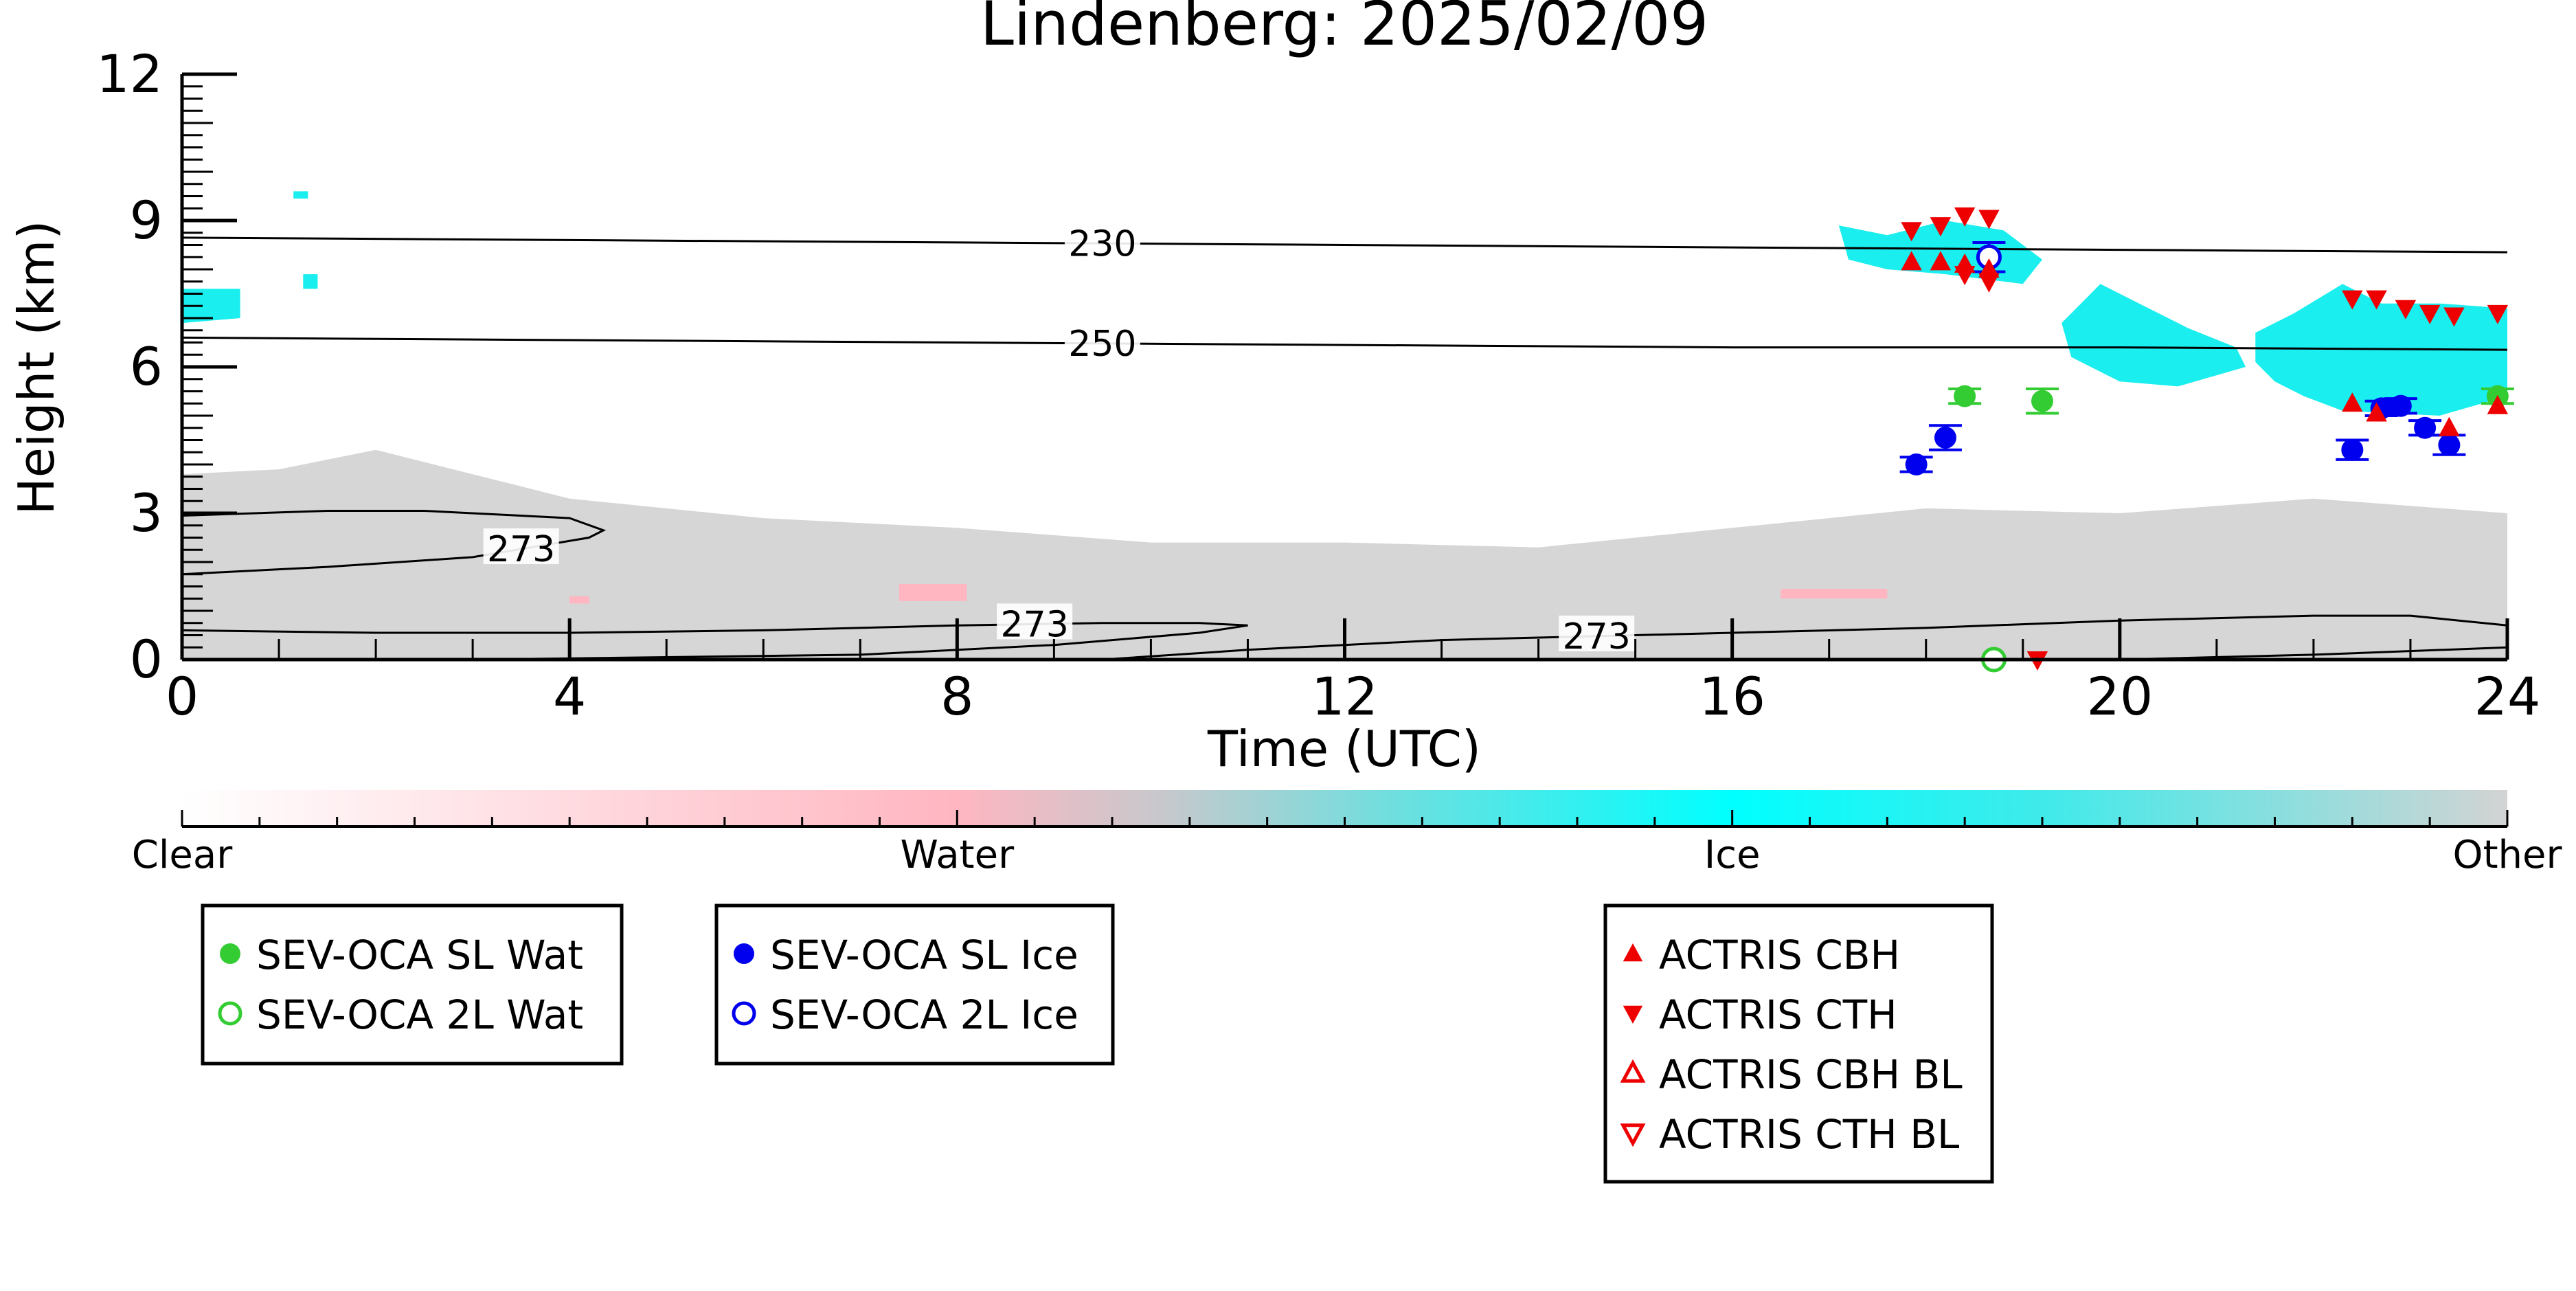 This screenshot has width=2576, height=1291. I want to click on chart-title: Lindenberg: 2025/02/09, so click(1344, 29).